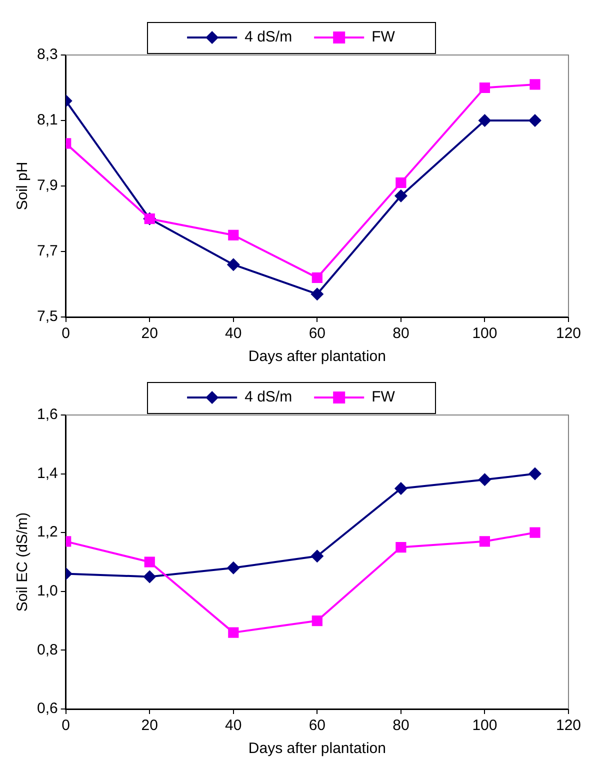 This screenshot has height=771, width=592. I want to click on y-tick-label: 0,6, so click(47, 709).